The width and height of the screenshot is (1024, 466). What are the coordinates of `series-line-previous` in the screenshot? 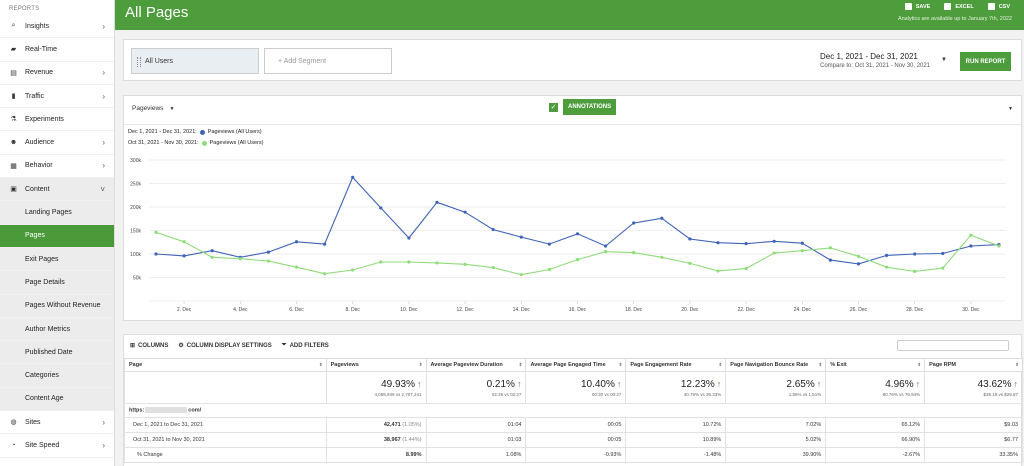 It's located at (577, 253).